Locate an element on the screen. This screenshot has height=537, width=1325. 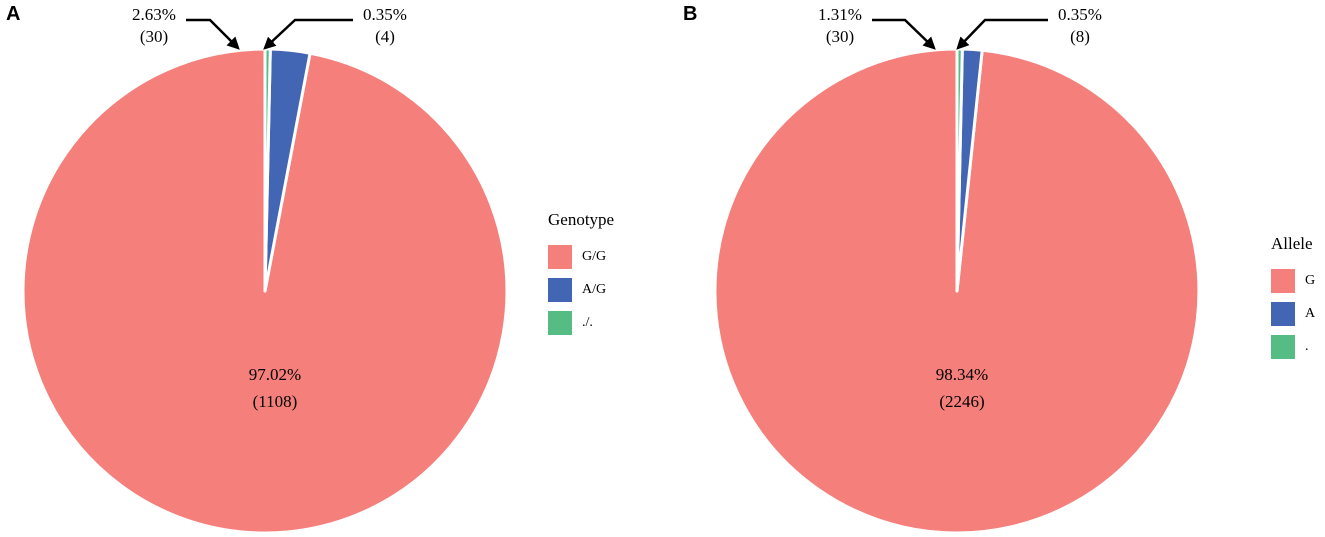
slice-percent-label: 97.02% is located at coordinates (275, 374).